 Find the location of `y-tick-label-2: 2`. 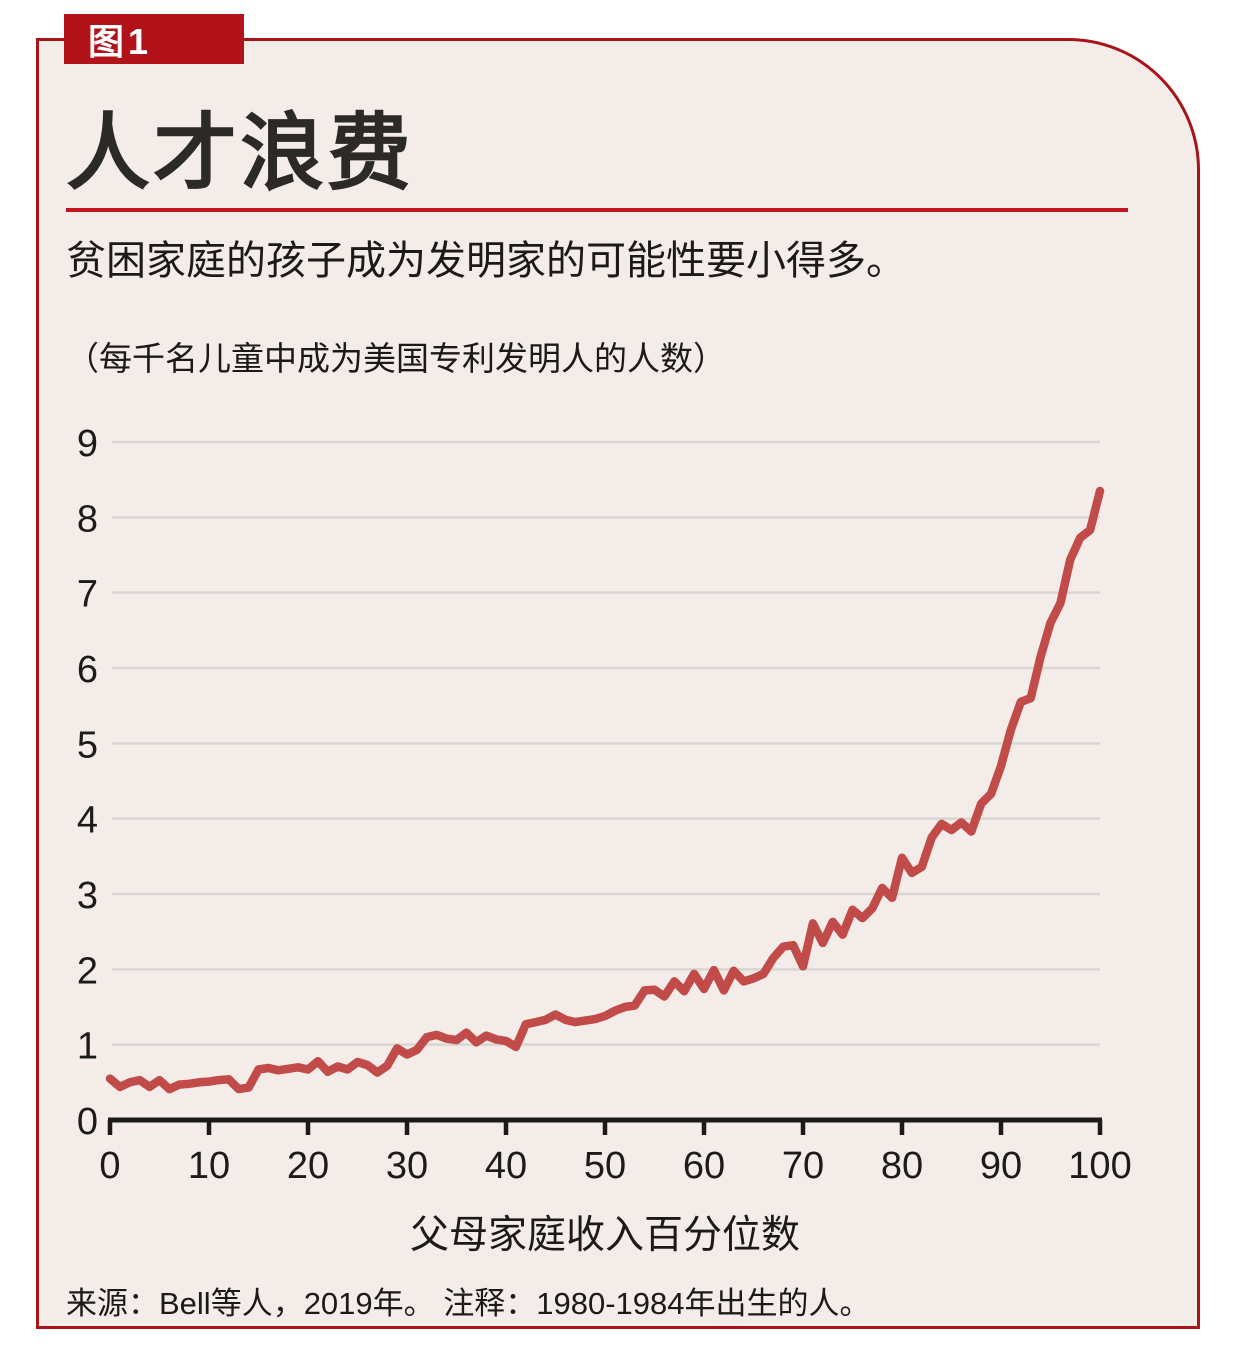

y-tick-label-2: 2 is located at coordinates (87, 971).